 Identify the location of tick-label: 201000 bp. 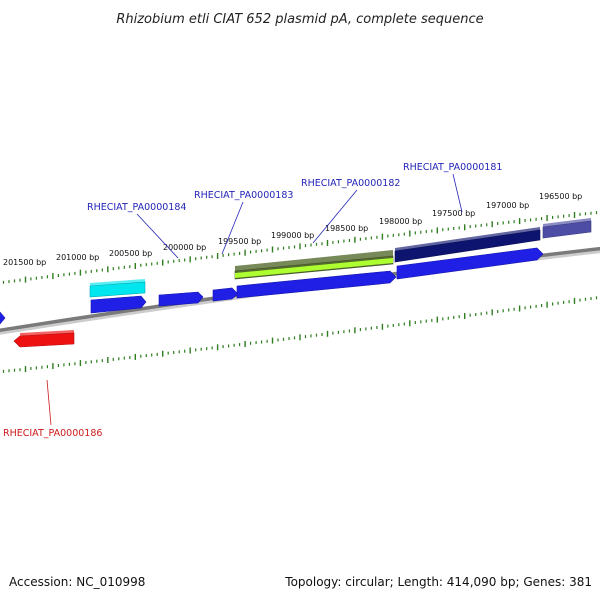
(77, 257).